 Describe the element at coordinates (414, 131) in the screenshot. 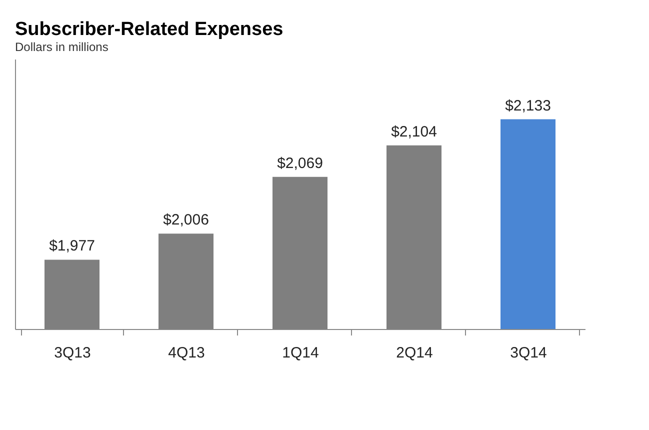

I see `data-label: $2,104` at that location.